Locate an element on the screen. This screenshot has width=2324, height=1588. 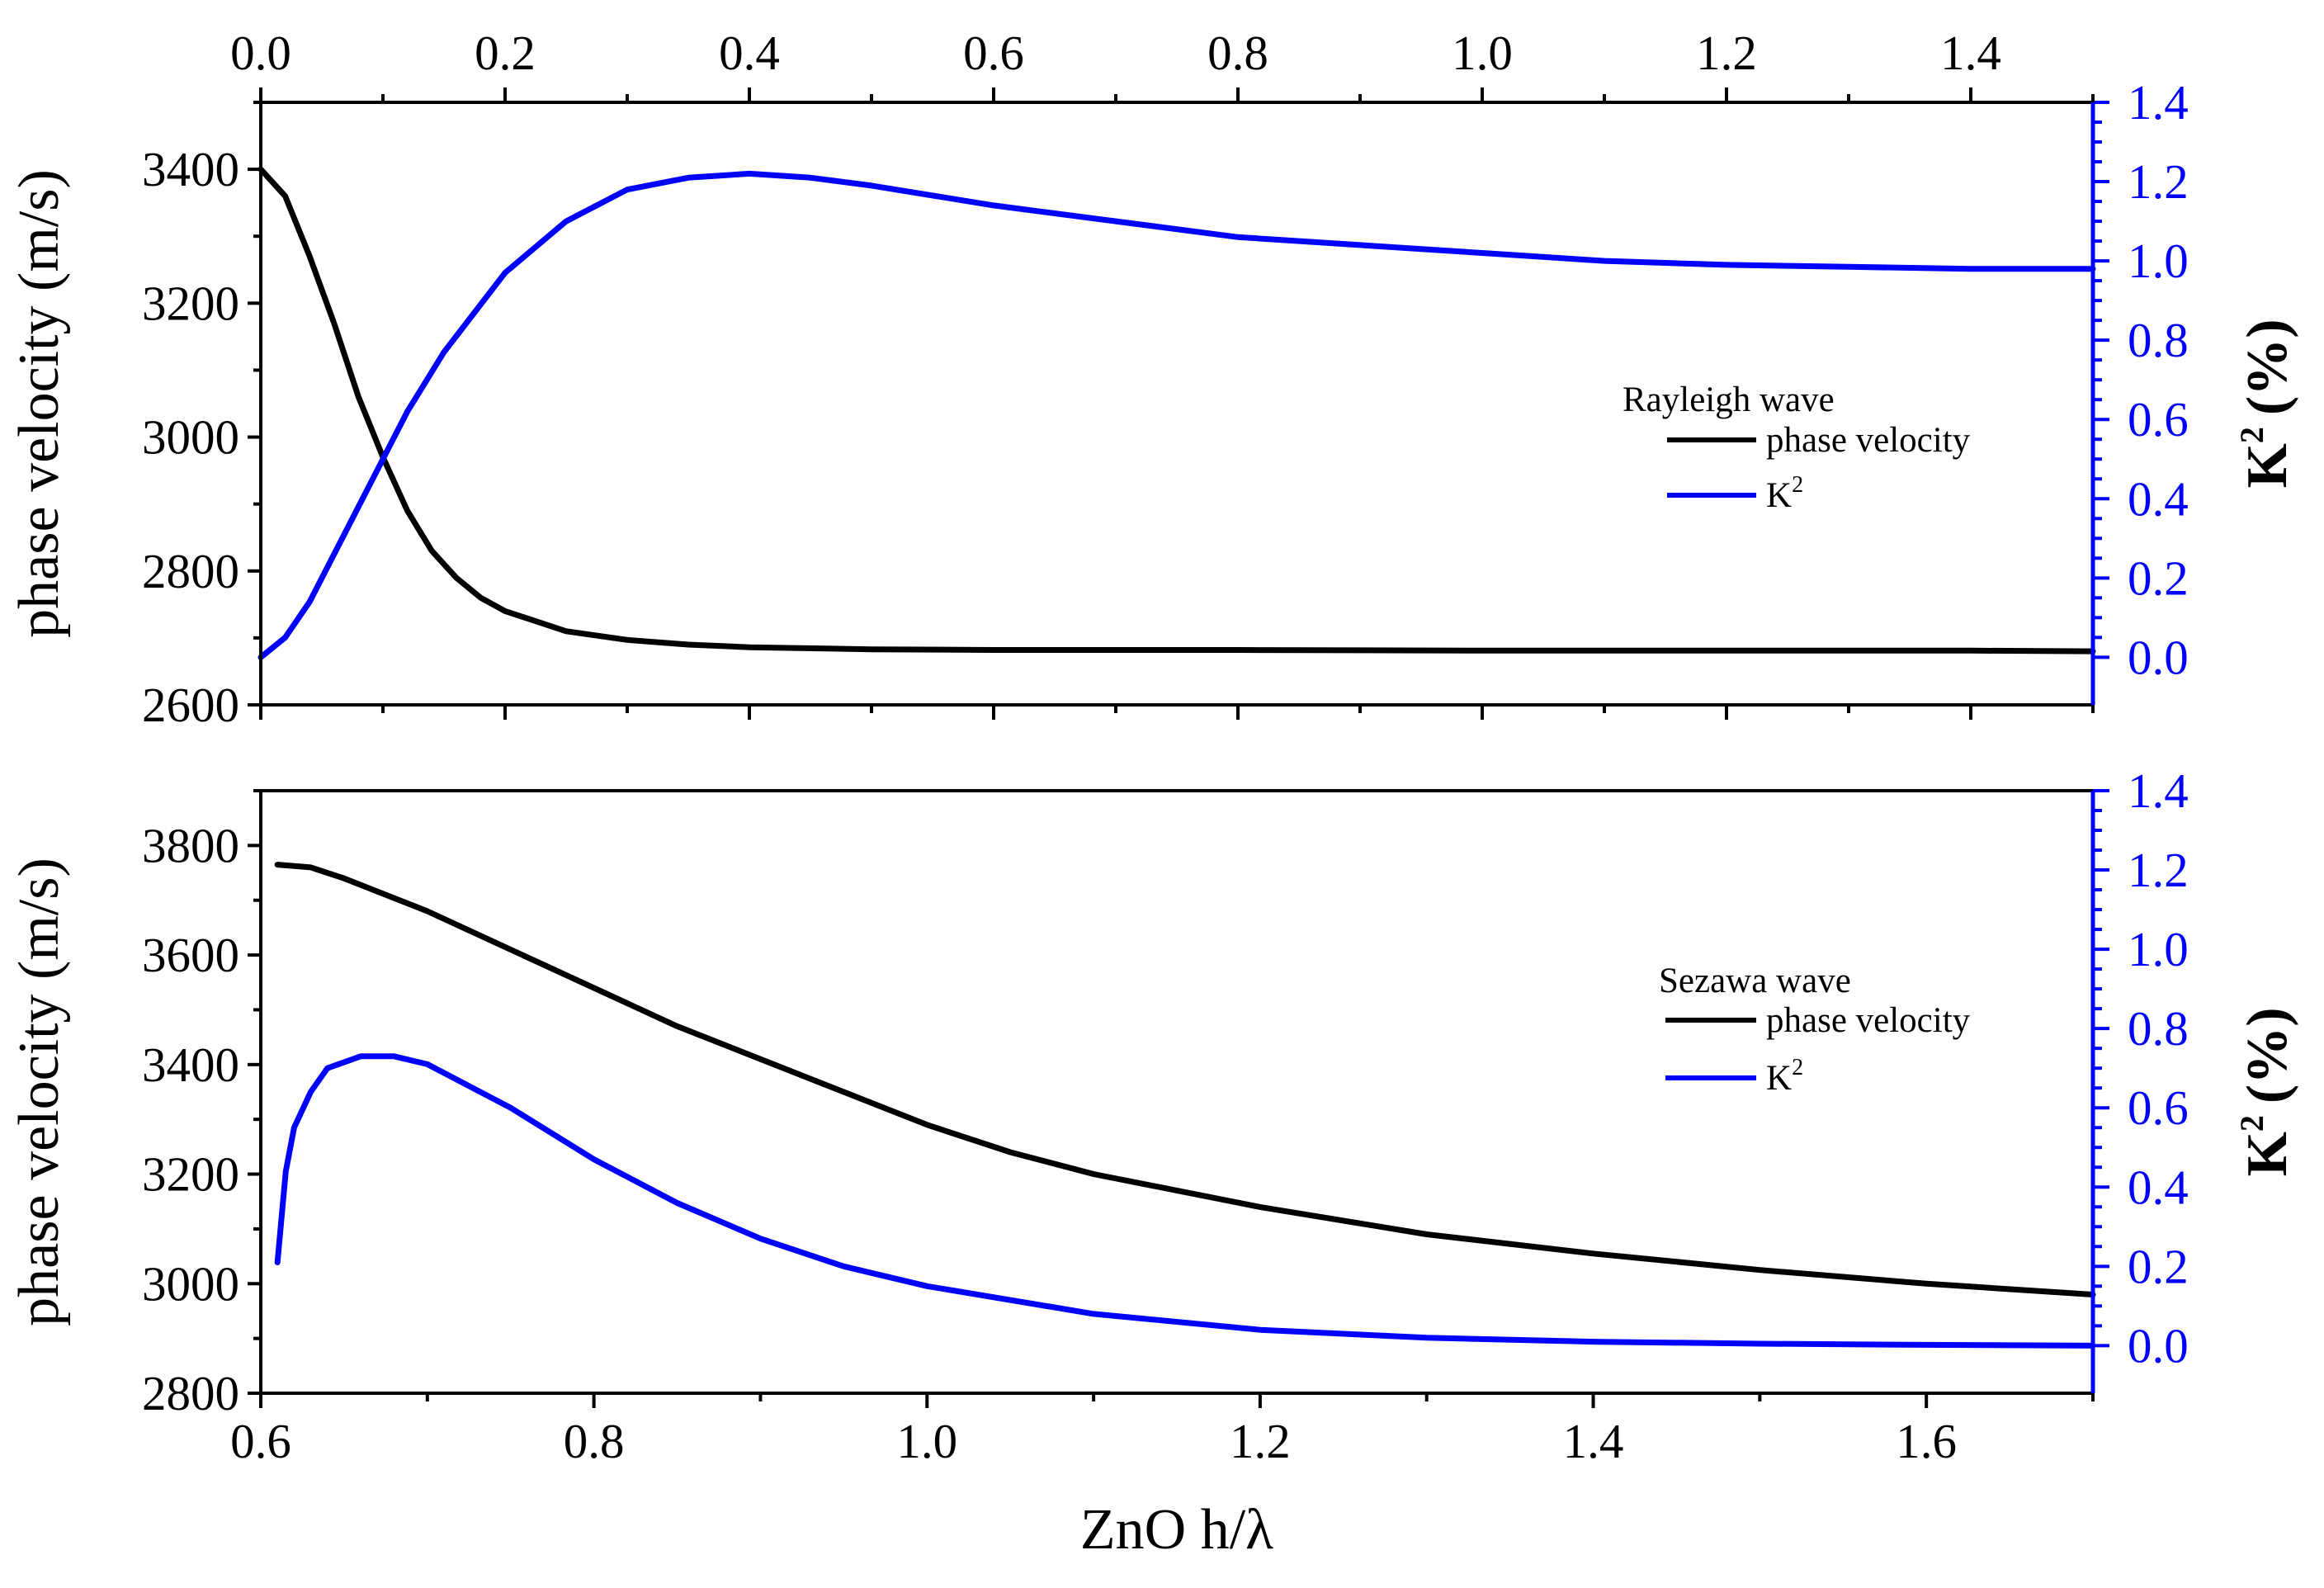
sezawa-left-ticks: 2800 3000 3200 3400 3600 3800 is located at coordinates (201, 1104).